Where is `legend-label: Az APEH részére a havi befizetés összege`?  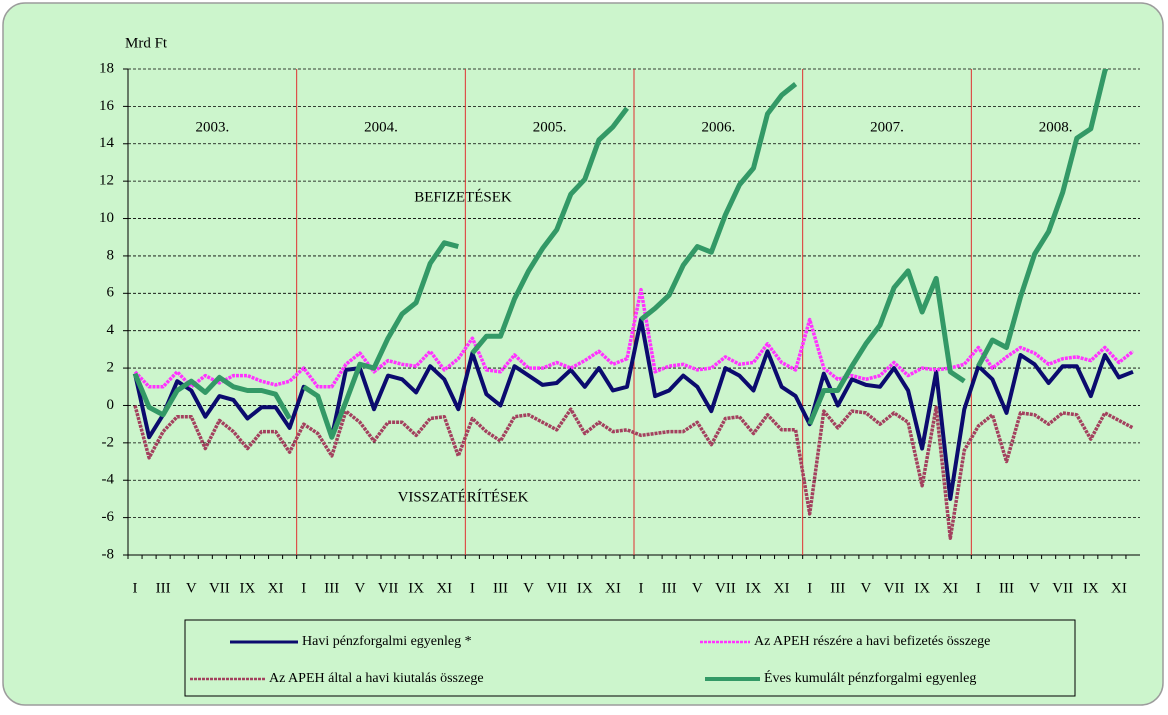 legend-label: Az APEH részére a havi befizetés összege is located at coordinates (872, 641).